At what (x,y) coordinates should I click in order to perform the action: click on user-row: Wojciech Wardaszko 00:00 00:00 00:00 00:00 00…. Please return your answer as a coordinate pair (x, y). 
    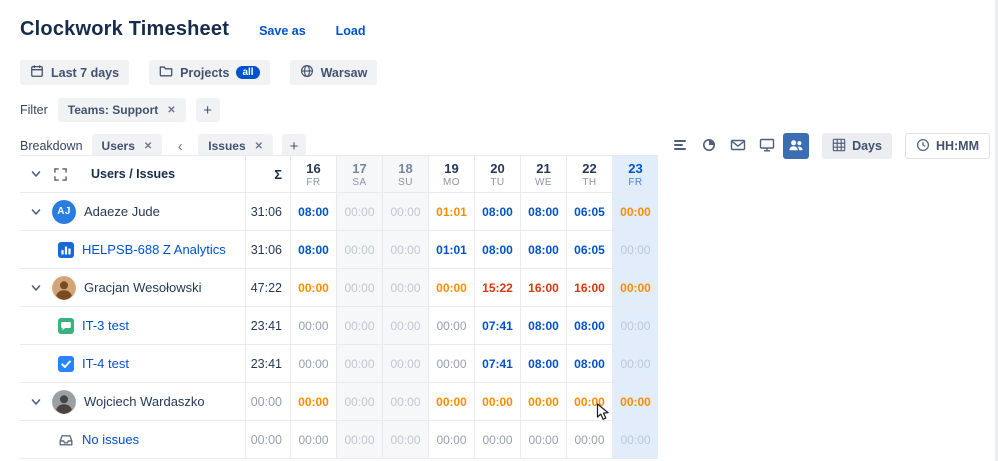
    Looking at the image, I should click on (339, 402).